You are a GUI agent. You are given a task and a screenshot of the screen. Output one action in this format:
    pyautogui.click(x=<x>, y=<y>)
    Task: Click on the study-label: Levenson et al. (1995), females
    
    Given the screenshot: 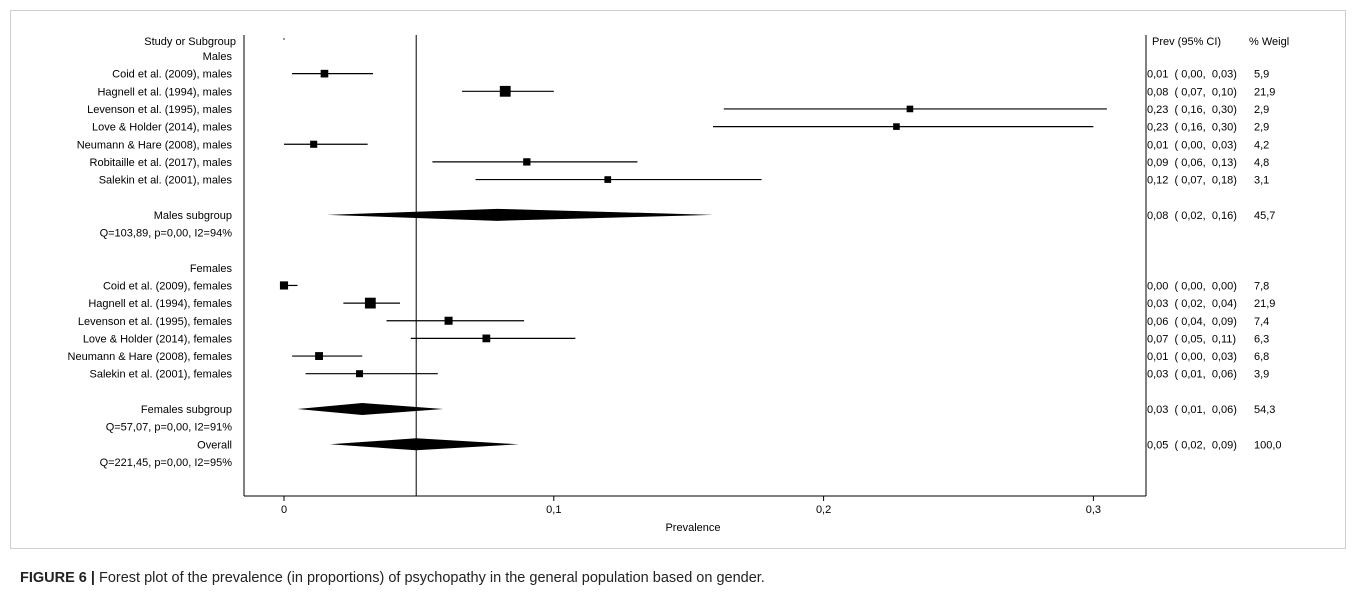 What is the action you would take?
    pyautogui.click(x=155, y=322)
    